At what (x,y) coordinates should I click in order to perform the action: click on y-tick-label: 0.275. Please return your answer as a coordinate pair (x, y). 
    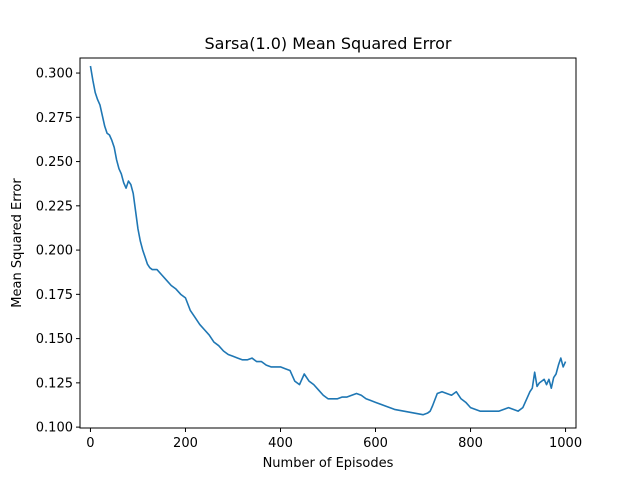
    Looking at the image, I should click on (54, 118).